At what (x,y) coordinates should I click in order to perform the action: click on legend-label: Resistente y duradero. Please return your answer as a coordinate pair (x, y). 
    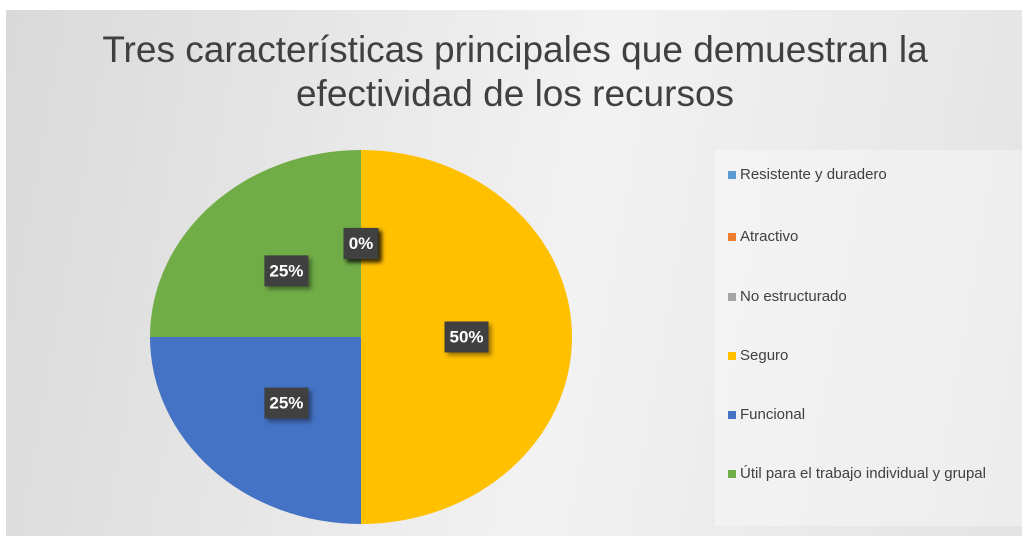
    Looking at the image, I should click on (813, 174).